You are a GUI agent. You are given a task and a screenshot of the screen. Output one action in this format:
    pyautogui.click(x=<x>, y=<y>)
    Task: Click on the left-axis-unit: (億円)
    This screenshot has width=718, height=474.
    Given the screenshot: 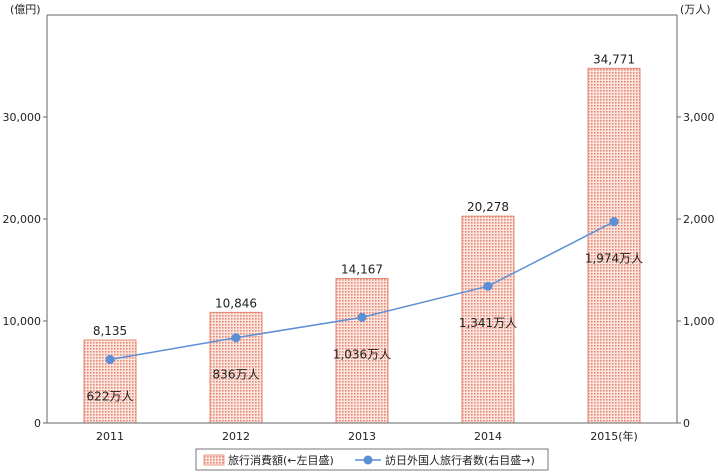 What is the action you would take?
    pyautogui.click(x=25, y=9)
    